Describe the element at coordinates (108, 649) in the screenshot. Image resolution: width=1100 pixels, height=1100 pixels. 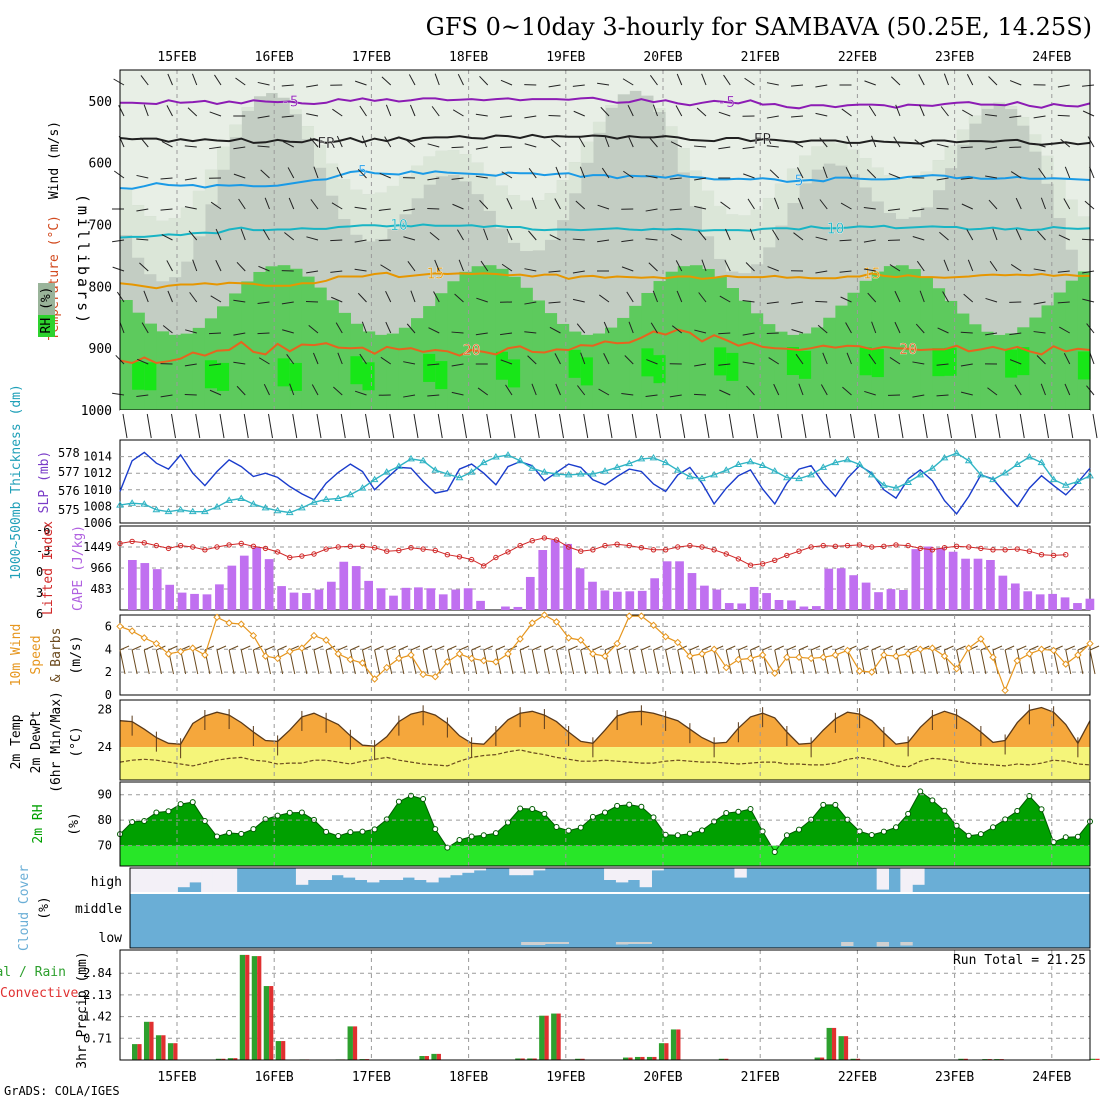
I see `wind-tick-4: 4` at that location.